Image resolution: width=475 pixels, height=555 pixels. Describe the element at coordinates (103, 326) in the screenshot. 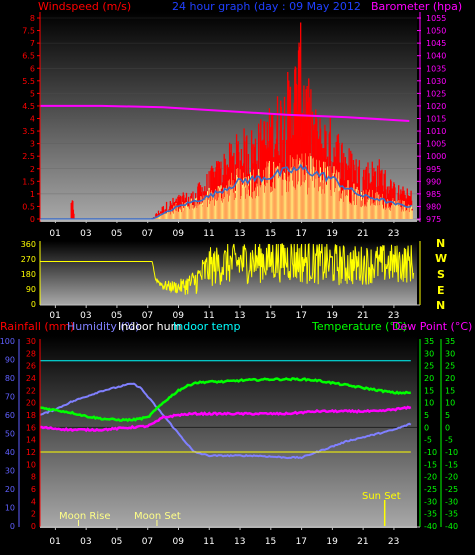

I see `legend-humidity: Humidity (%)` at that location.